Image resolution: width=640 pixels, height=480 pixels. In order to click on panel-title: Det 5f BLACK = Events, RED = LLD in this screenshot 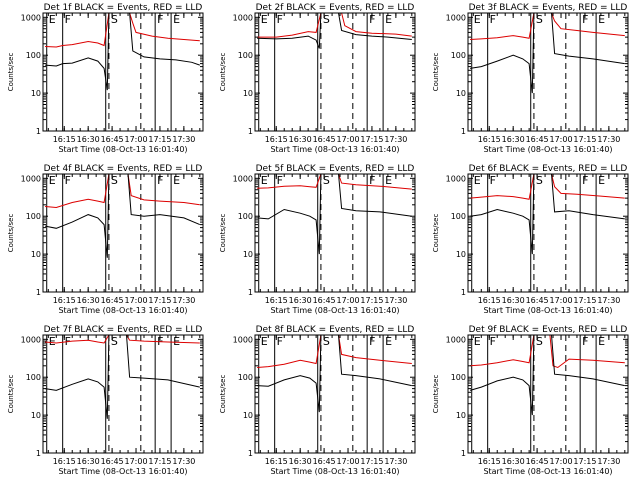, I will do `click(335, 169)`.